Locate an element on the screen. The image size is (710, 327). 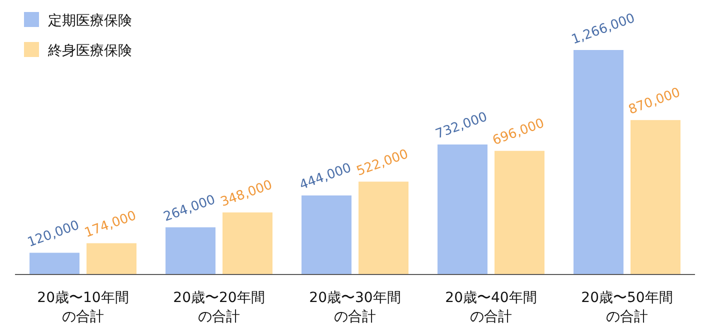
legend-label: 定期医療保険 is located at coordinates (90, 21).